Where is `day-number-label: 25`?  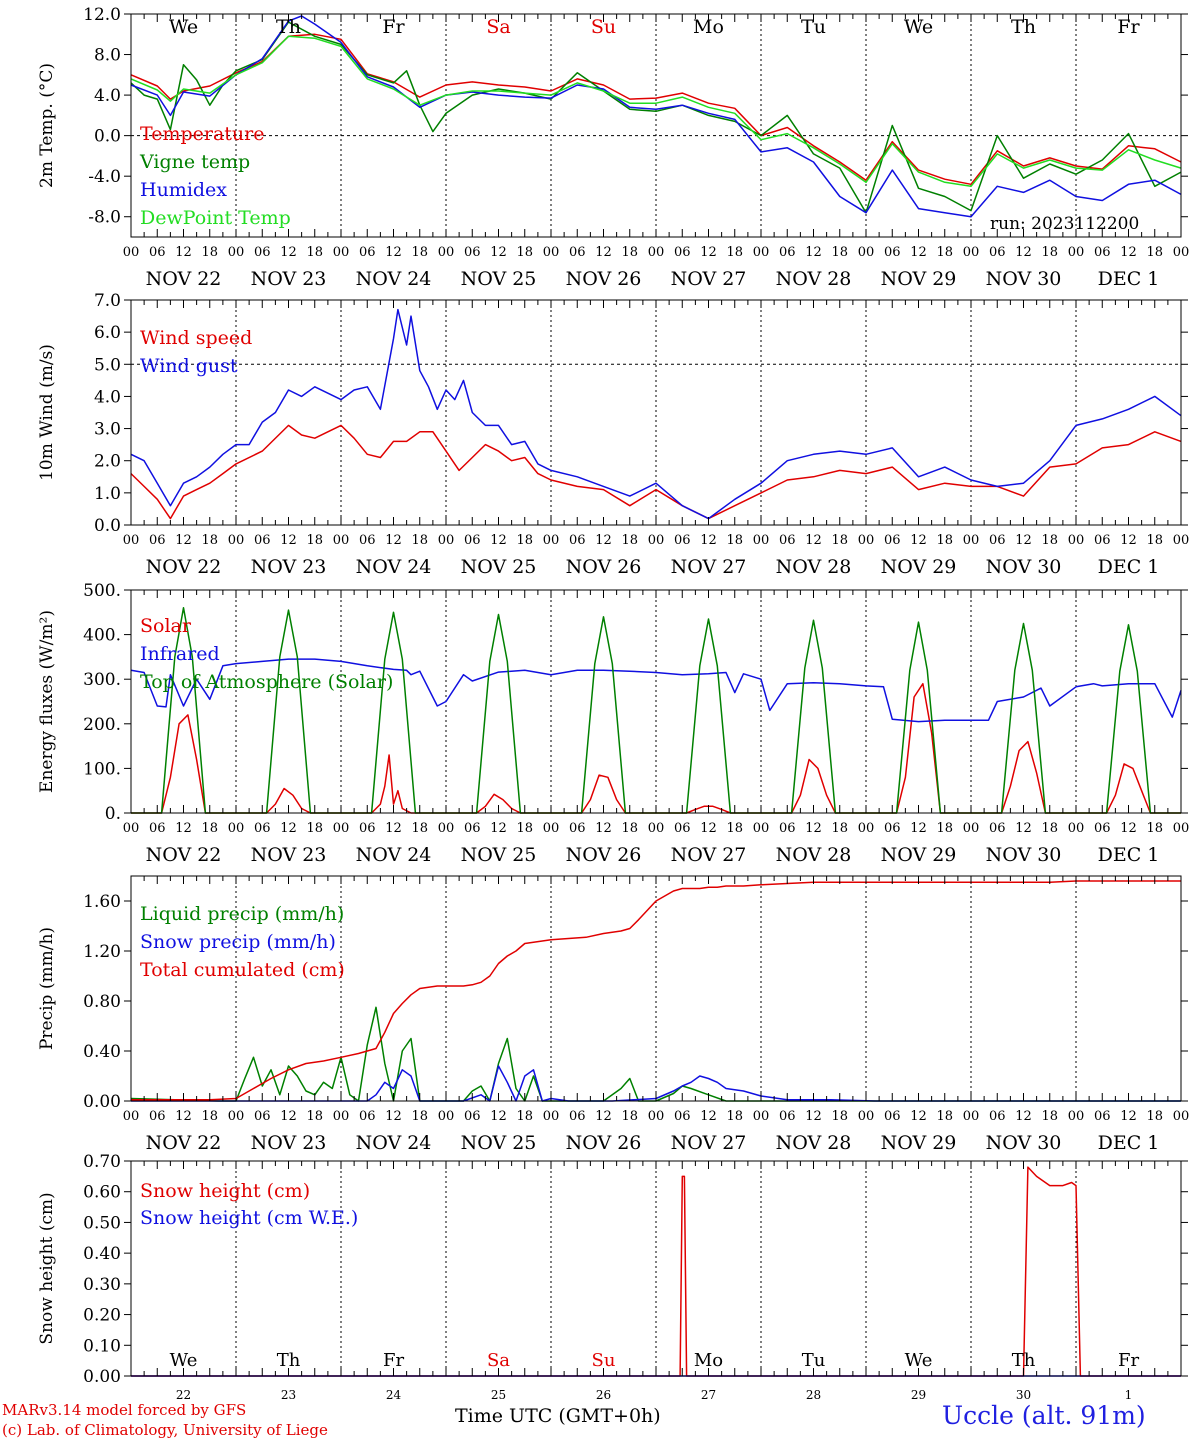
day-number-label: 25 is located at coordinates (498, 1395).